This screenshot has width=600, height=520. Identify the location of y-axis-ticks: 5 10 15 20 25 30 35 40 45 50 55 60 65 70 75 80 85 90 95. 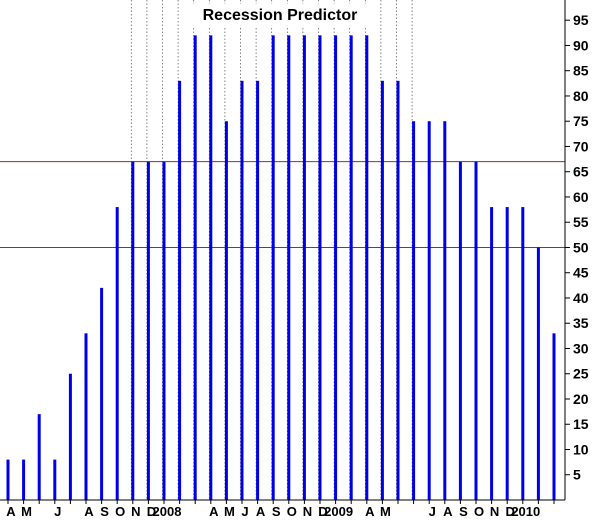
(577, 247).